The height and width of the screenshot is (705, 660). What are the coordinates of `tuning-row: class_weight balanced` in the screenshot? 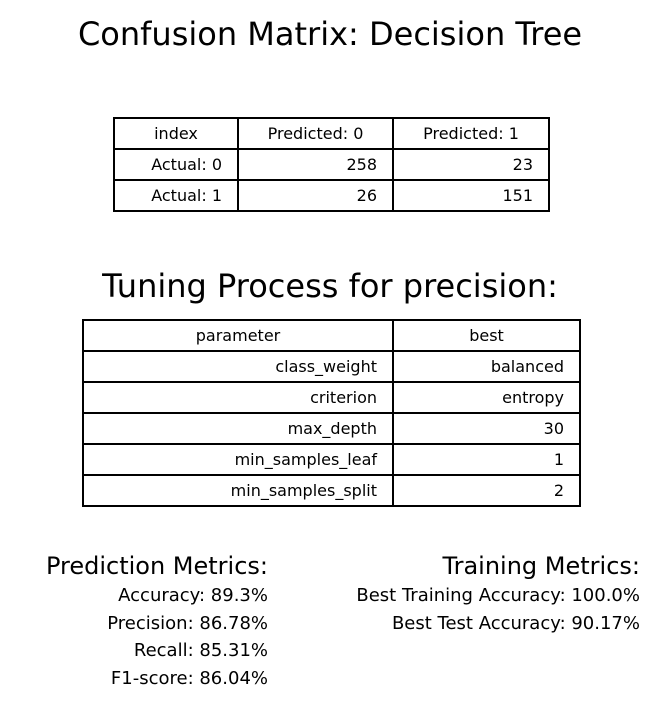 It's located at (331, 366).